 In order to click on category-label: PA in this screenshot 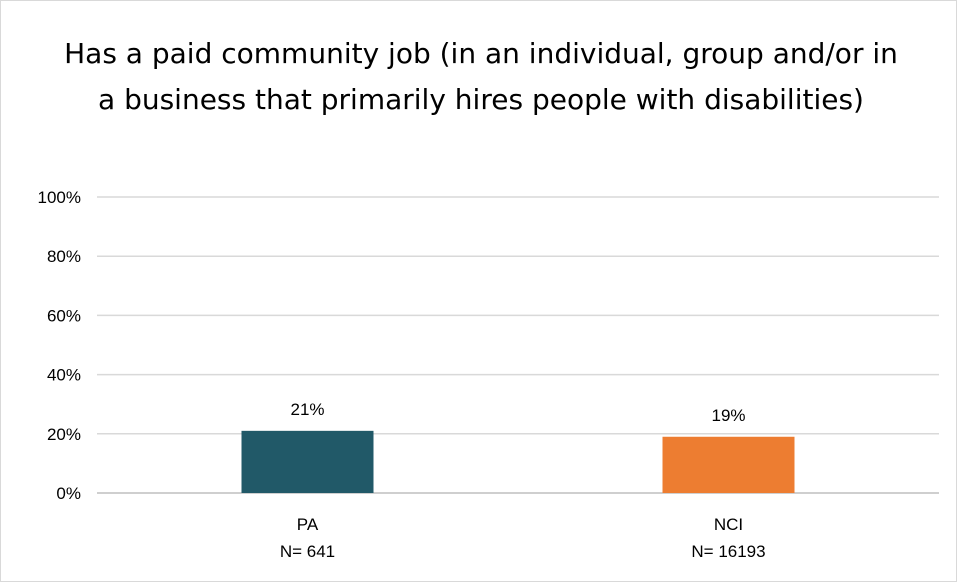, I will do `click(308, 524)`.